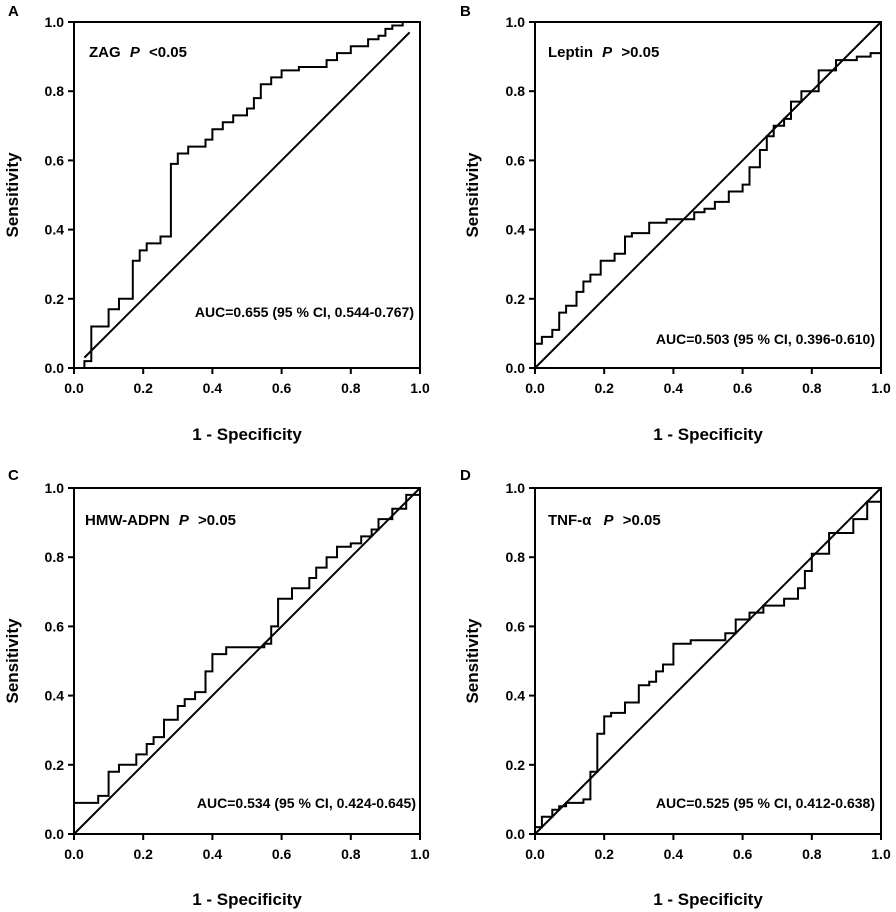  What do you see at coordinates (674, 388) in the screenshot?
I see `panel-b-x-tick-label: 0.4` at bounding box center [674, 388].